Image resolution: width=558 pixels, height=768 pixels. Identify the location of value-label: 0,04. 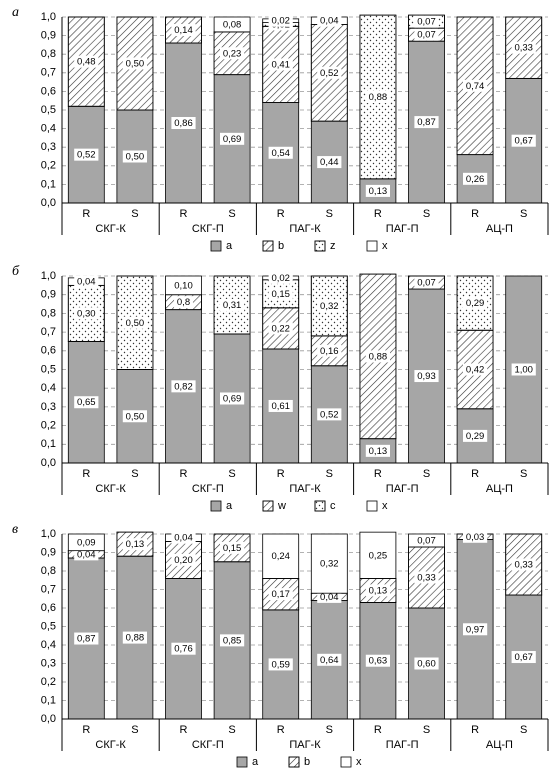
(86, 282).